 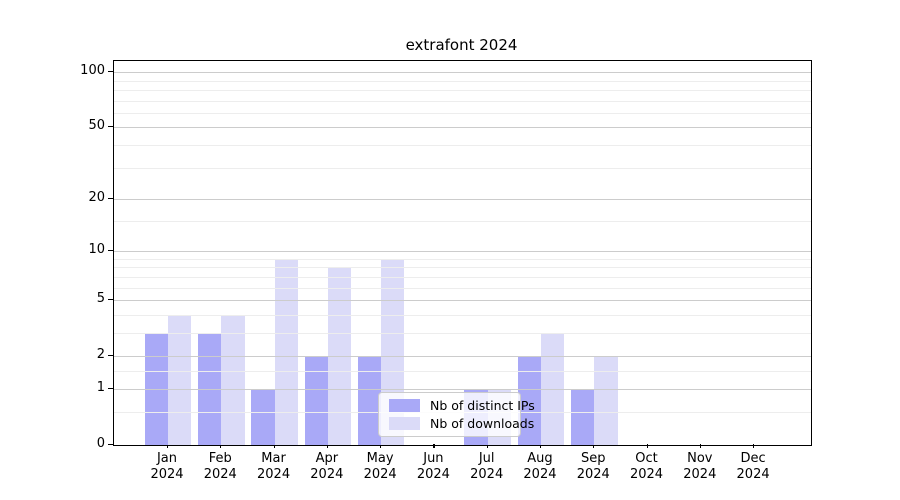 I want to click on x-axis-tick-label: Sep 2024, so click(x=593, y=467).